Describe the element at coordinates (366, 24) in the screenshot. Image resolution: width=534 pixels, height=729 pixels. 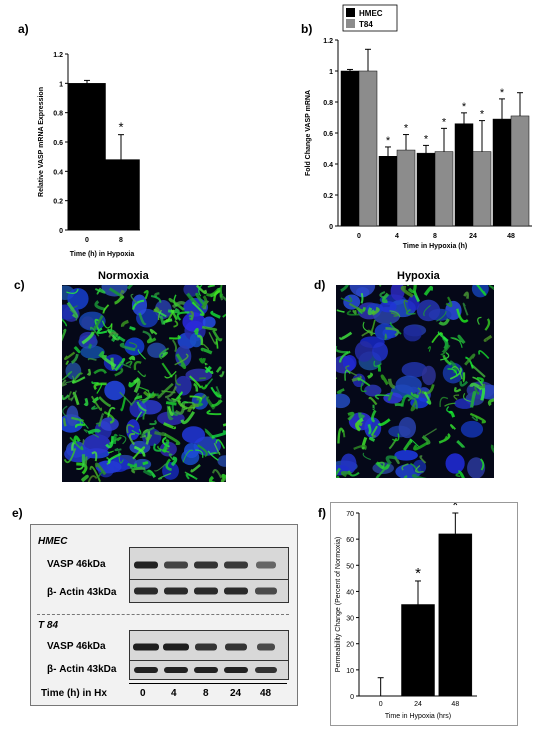
I see `legend-label: T84` at that location.